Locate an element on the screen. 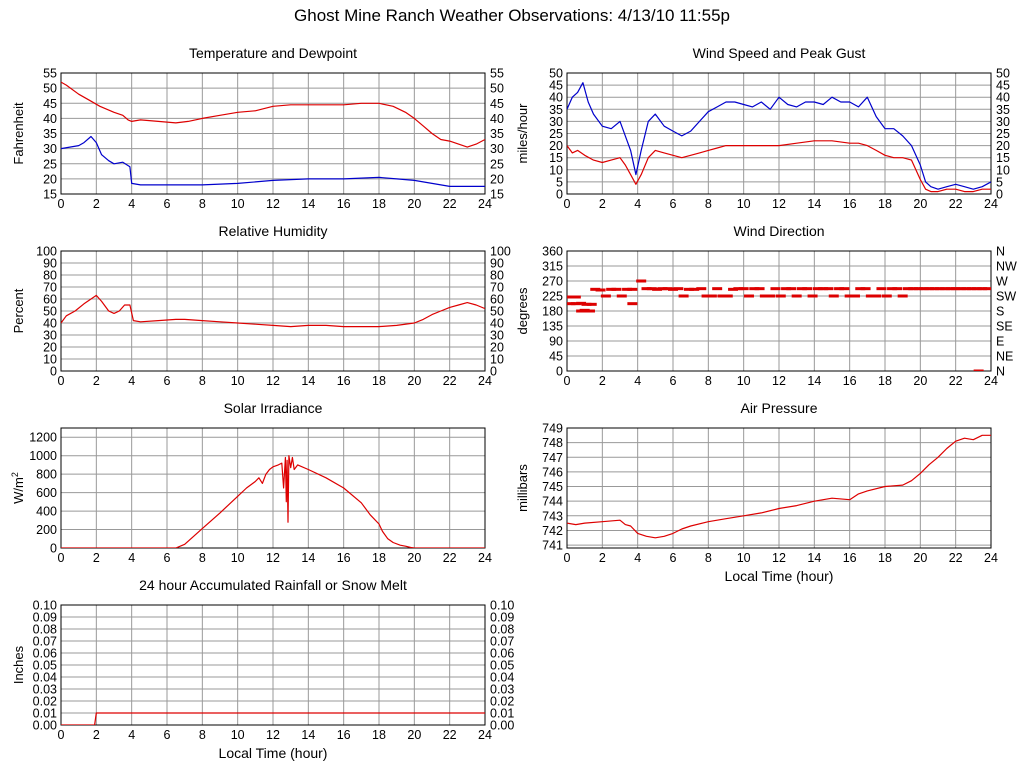 Image resolution: width=1024 pixels, height=768 pixels. y-axis-label: miles/hour is located at coordinates (522, 133).